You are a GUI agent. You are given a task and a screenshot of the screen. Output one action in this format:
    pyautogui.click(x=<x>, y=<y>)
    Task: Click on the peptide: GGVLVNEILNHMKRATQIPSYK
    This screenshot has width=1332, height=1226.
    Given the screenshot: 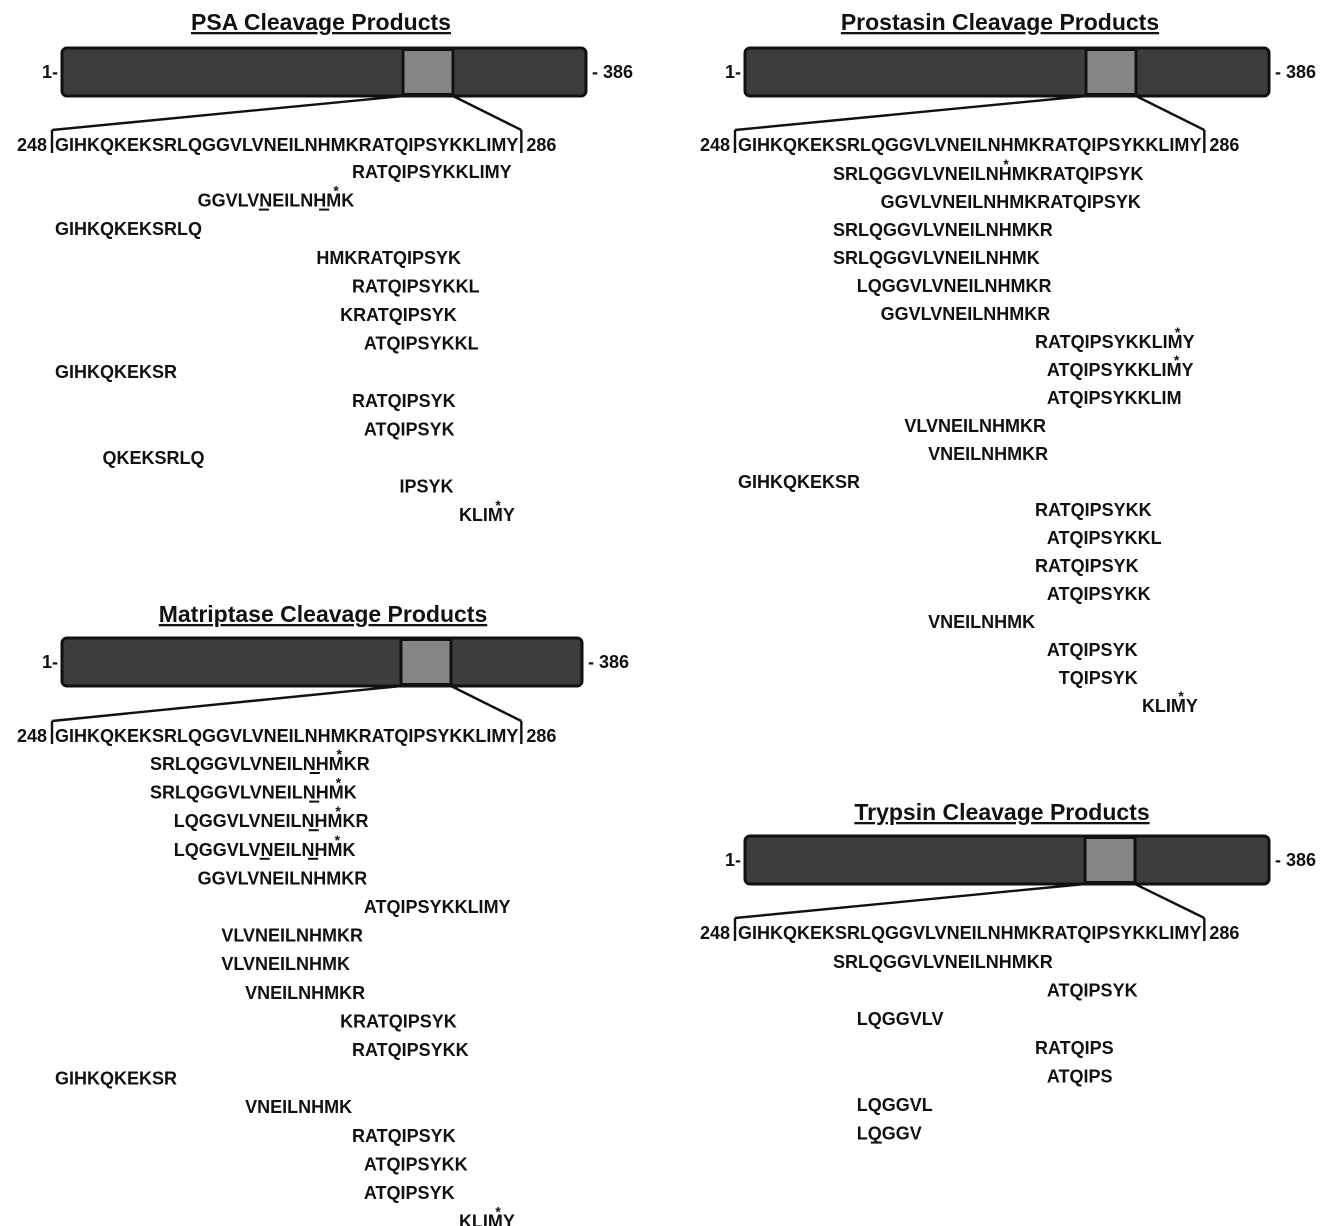 What is the action you would take?
    pyautogui.click(x=1011, y=202)
    